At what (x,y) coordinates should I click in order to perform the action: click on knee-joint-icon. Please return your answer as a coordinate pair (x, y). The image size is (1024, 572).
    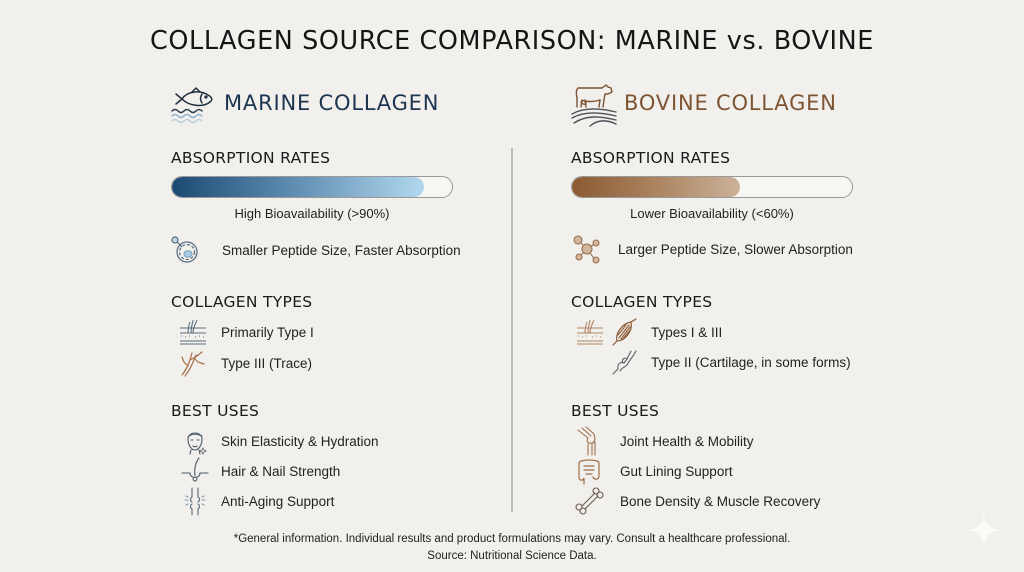
    Looking at the image, I should click on (586, 441).